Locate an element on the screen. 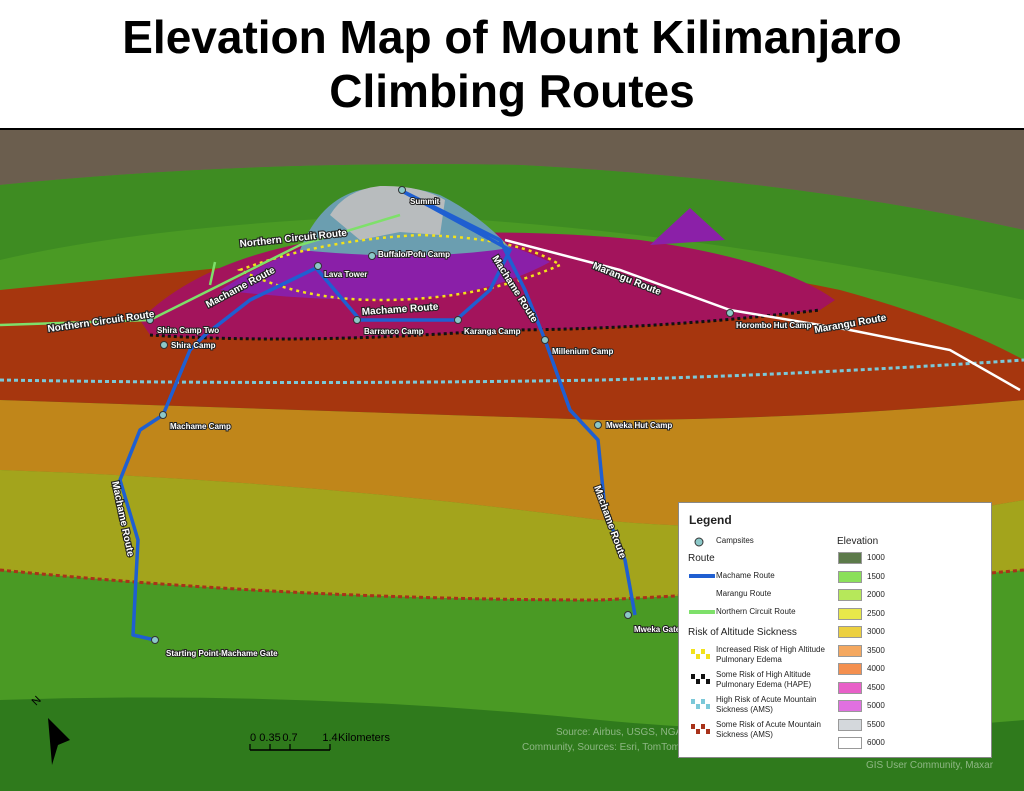 This screenshot has height=791, width=1024. legend-label: 2500 is located at coordinates (876, 613).